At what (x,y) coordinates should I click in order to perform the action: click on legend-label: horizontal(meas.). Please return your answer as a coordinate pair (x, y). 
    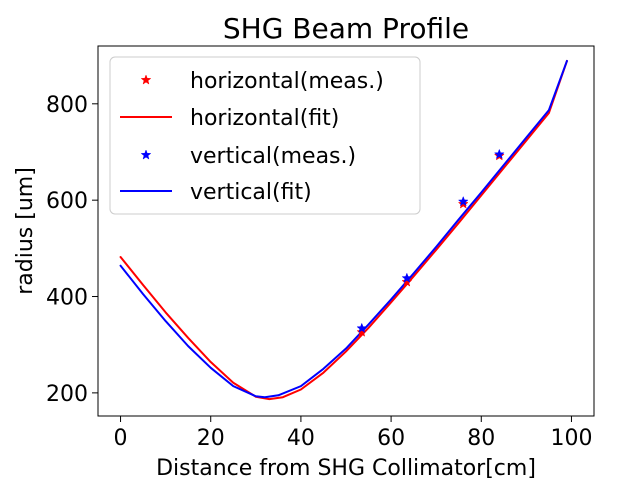
    Looking at the image, I should click on (287, 81).